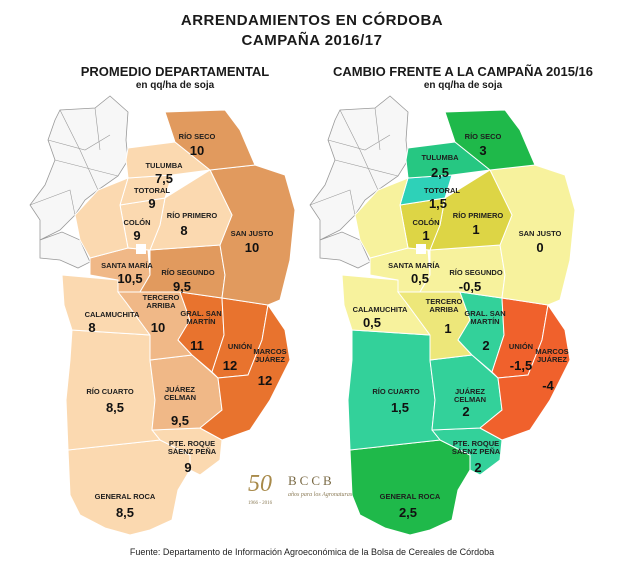  I want to click on right-value-tulumba: 2,5, so click(440, 172).